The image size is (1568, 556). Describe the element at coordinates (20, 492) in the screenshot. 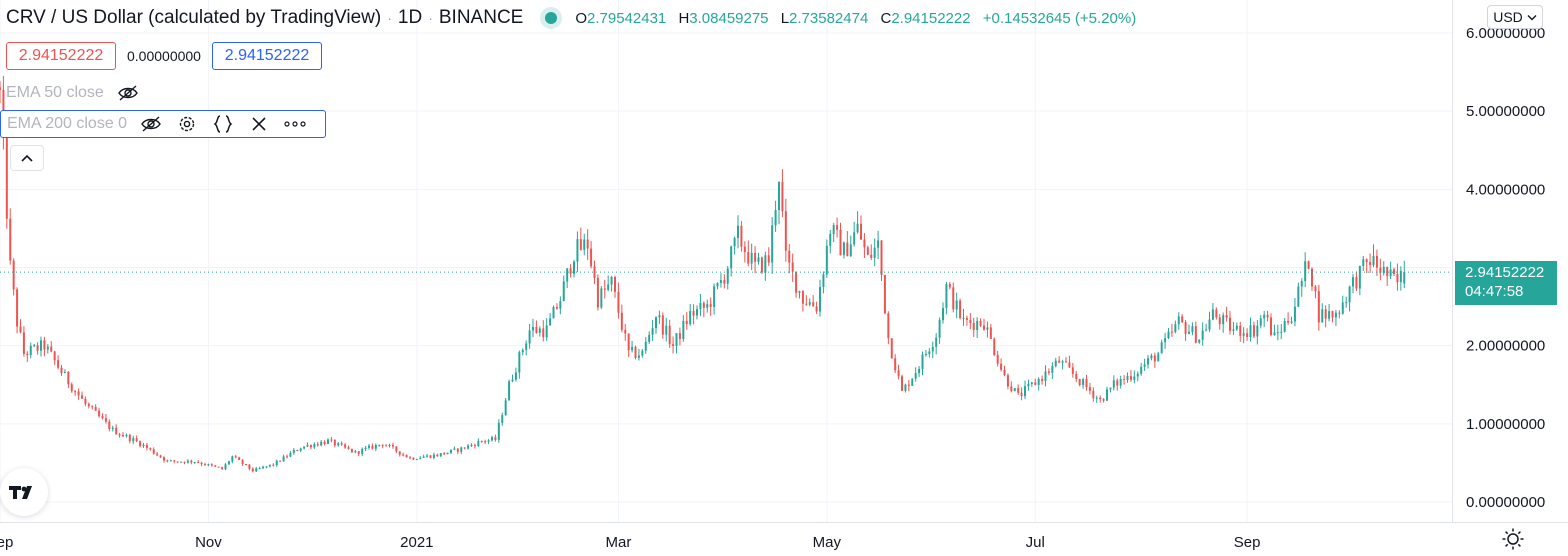

I see `tradingview-logo-icon` at that location.